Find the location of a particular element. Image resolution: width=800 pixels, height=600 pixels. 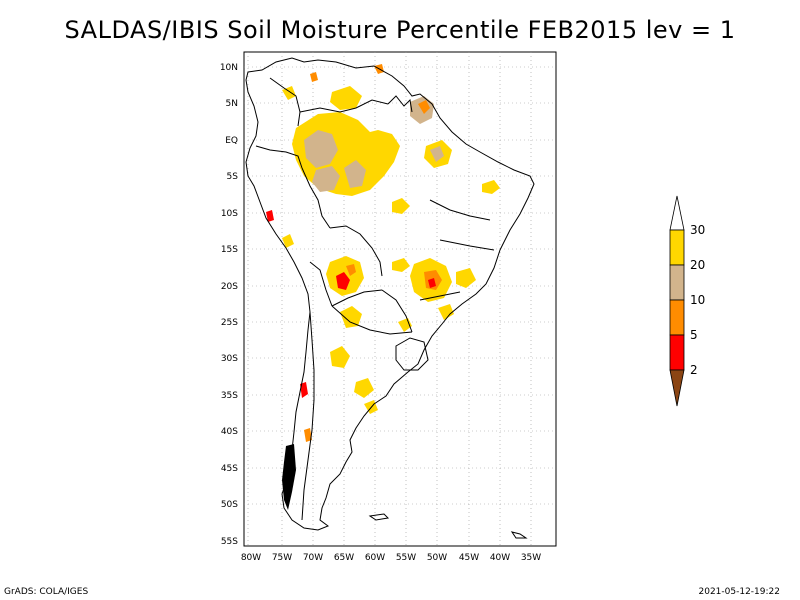

lon-label: 80W is located at coordinates (251, 558).